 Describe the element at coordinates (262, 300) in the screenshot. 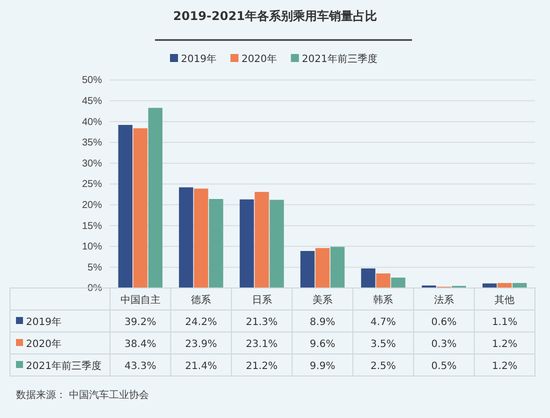

I see `x-tick-label: 日系` at that location.